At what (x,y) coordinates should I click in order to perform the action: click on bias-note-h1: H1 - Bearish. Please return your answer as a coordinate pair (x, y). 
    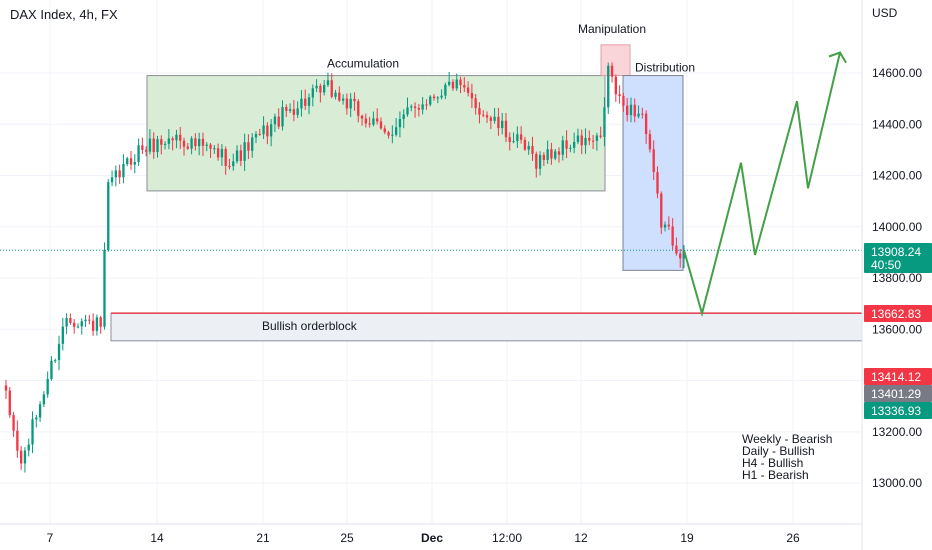
    Looking at the image, I should click on (775, 475).